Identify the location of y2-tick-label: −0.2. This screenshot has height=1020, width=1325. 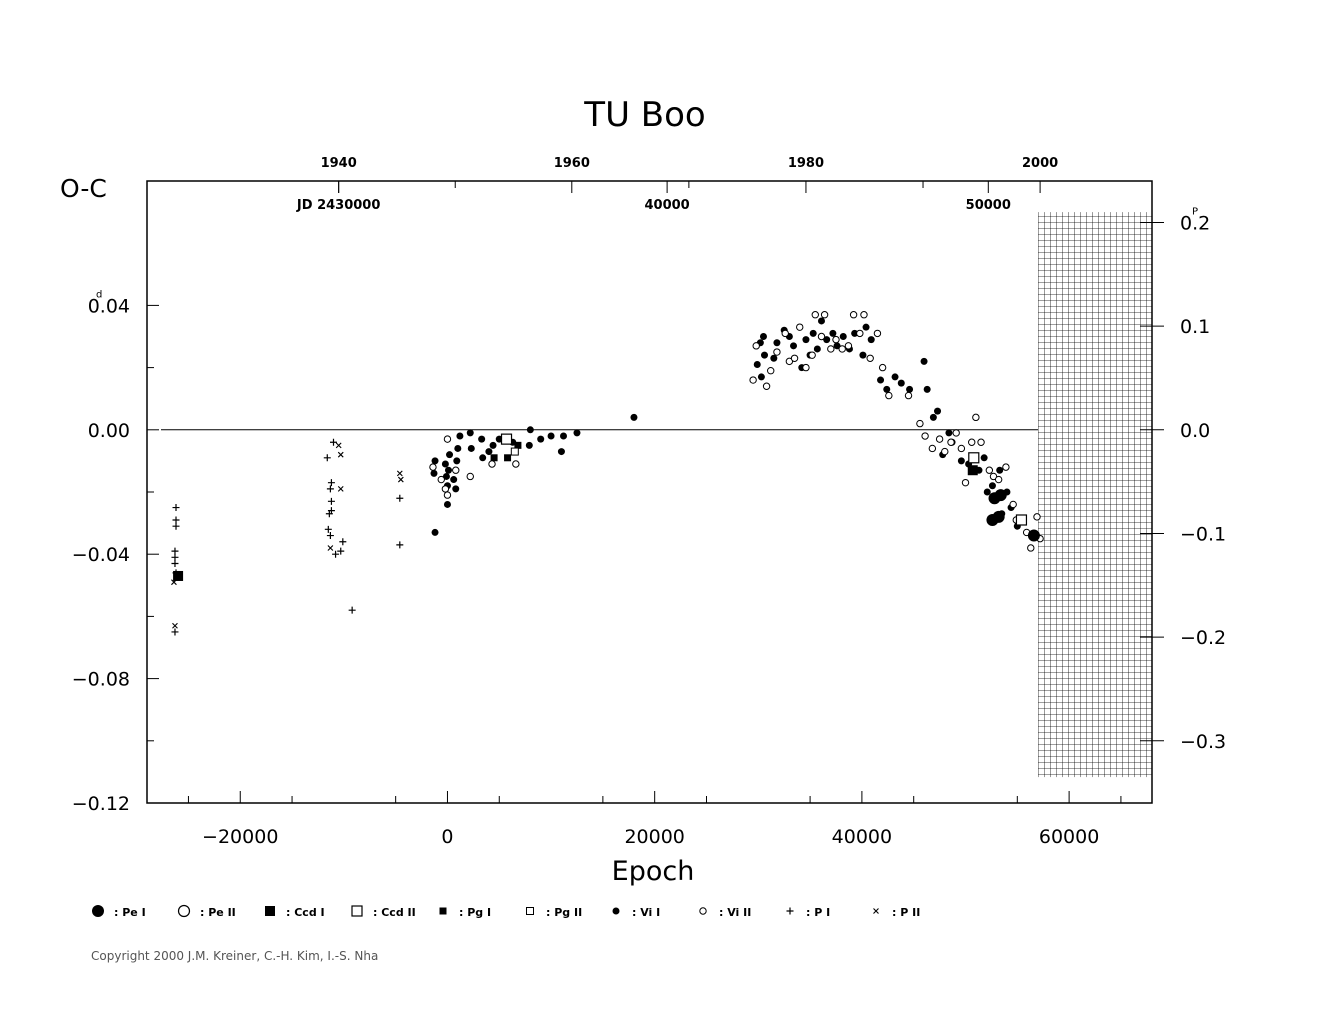
(1203, 638).